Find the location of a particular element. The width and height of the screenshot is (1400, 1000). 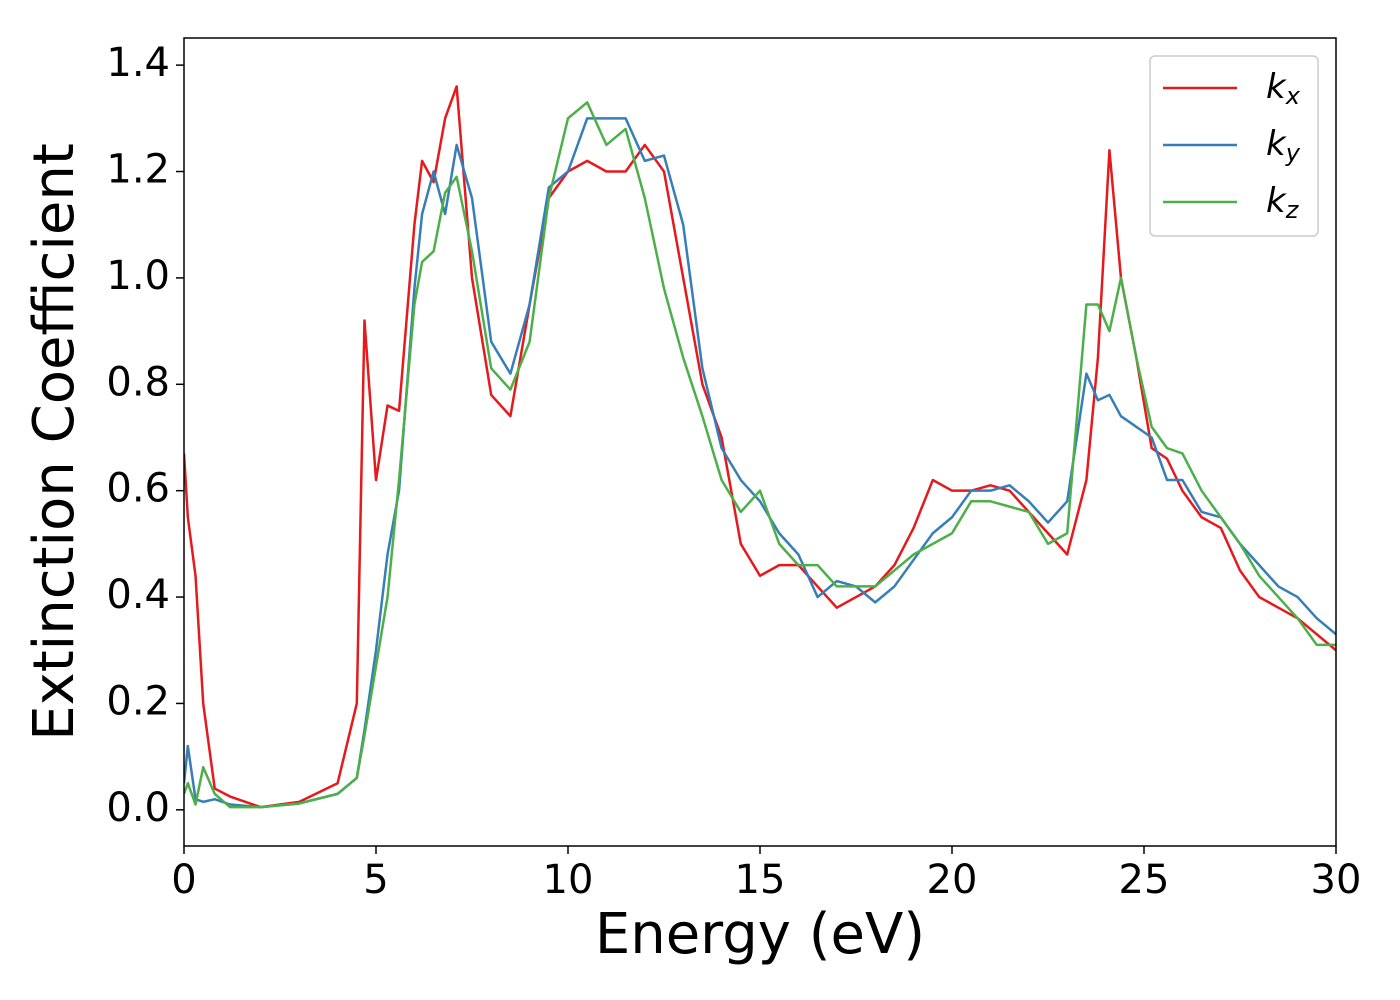

y-axis-label: Extinction Coefficient is located at coordinates (54, 442).